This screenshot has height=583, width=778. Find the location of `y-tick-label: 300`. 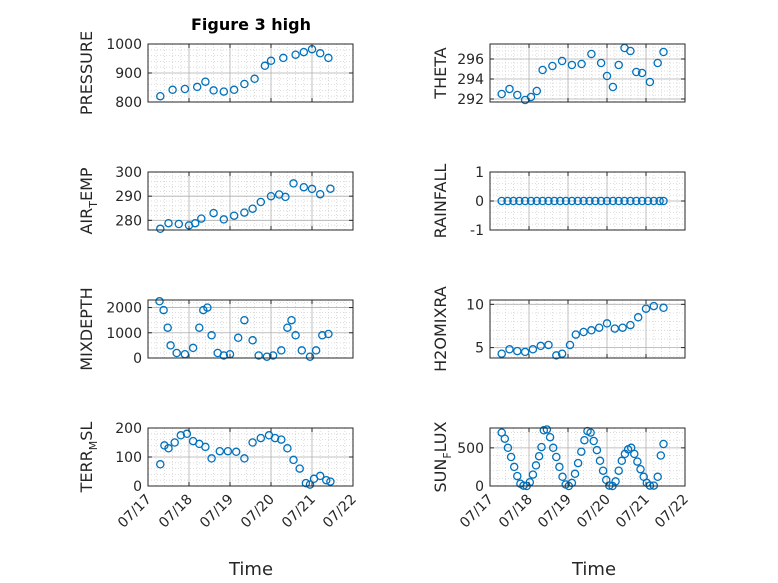

y-tick-label: 300 is located at coordinates (128, 173).